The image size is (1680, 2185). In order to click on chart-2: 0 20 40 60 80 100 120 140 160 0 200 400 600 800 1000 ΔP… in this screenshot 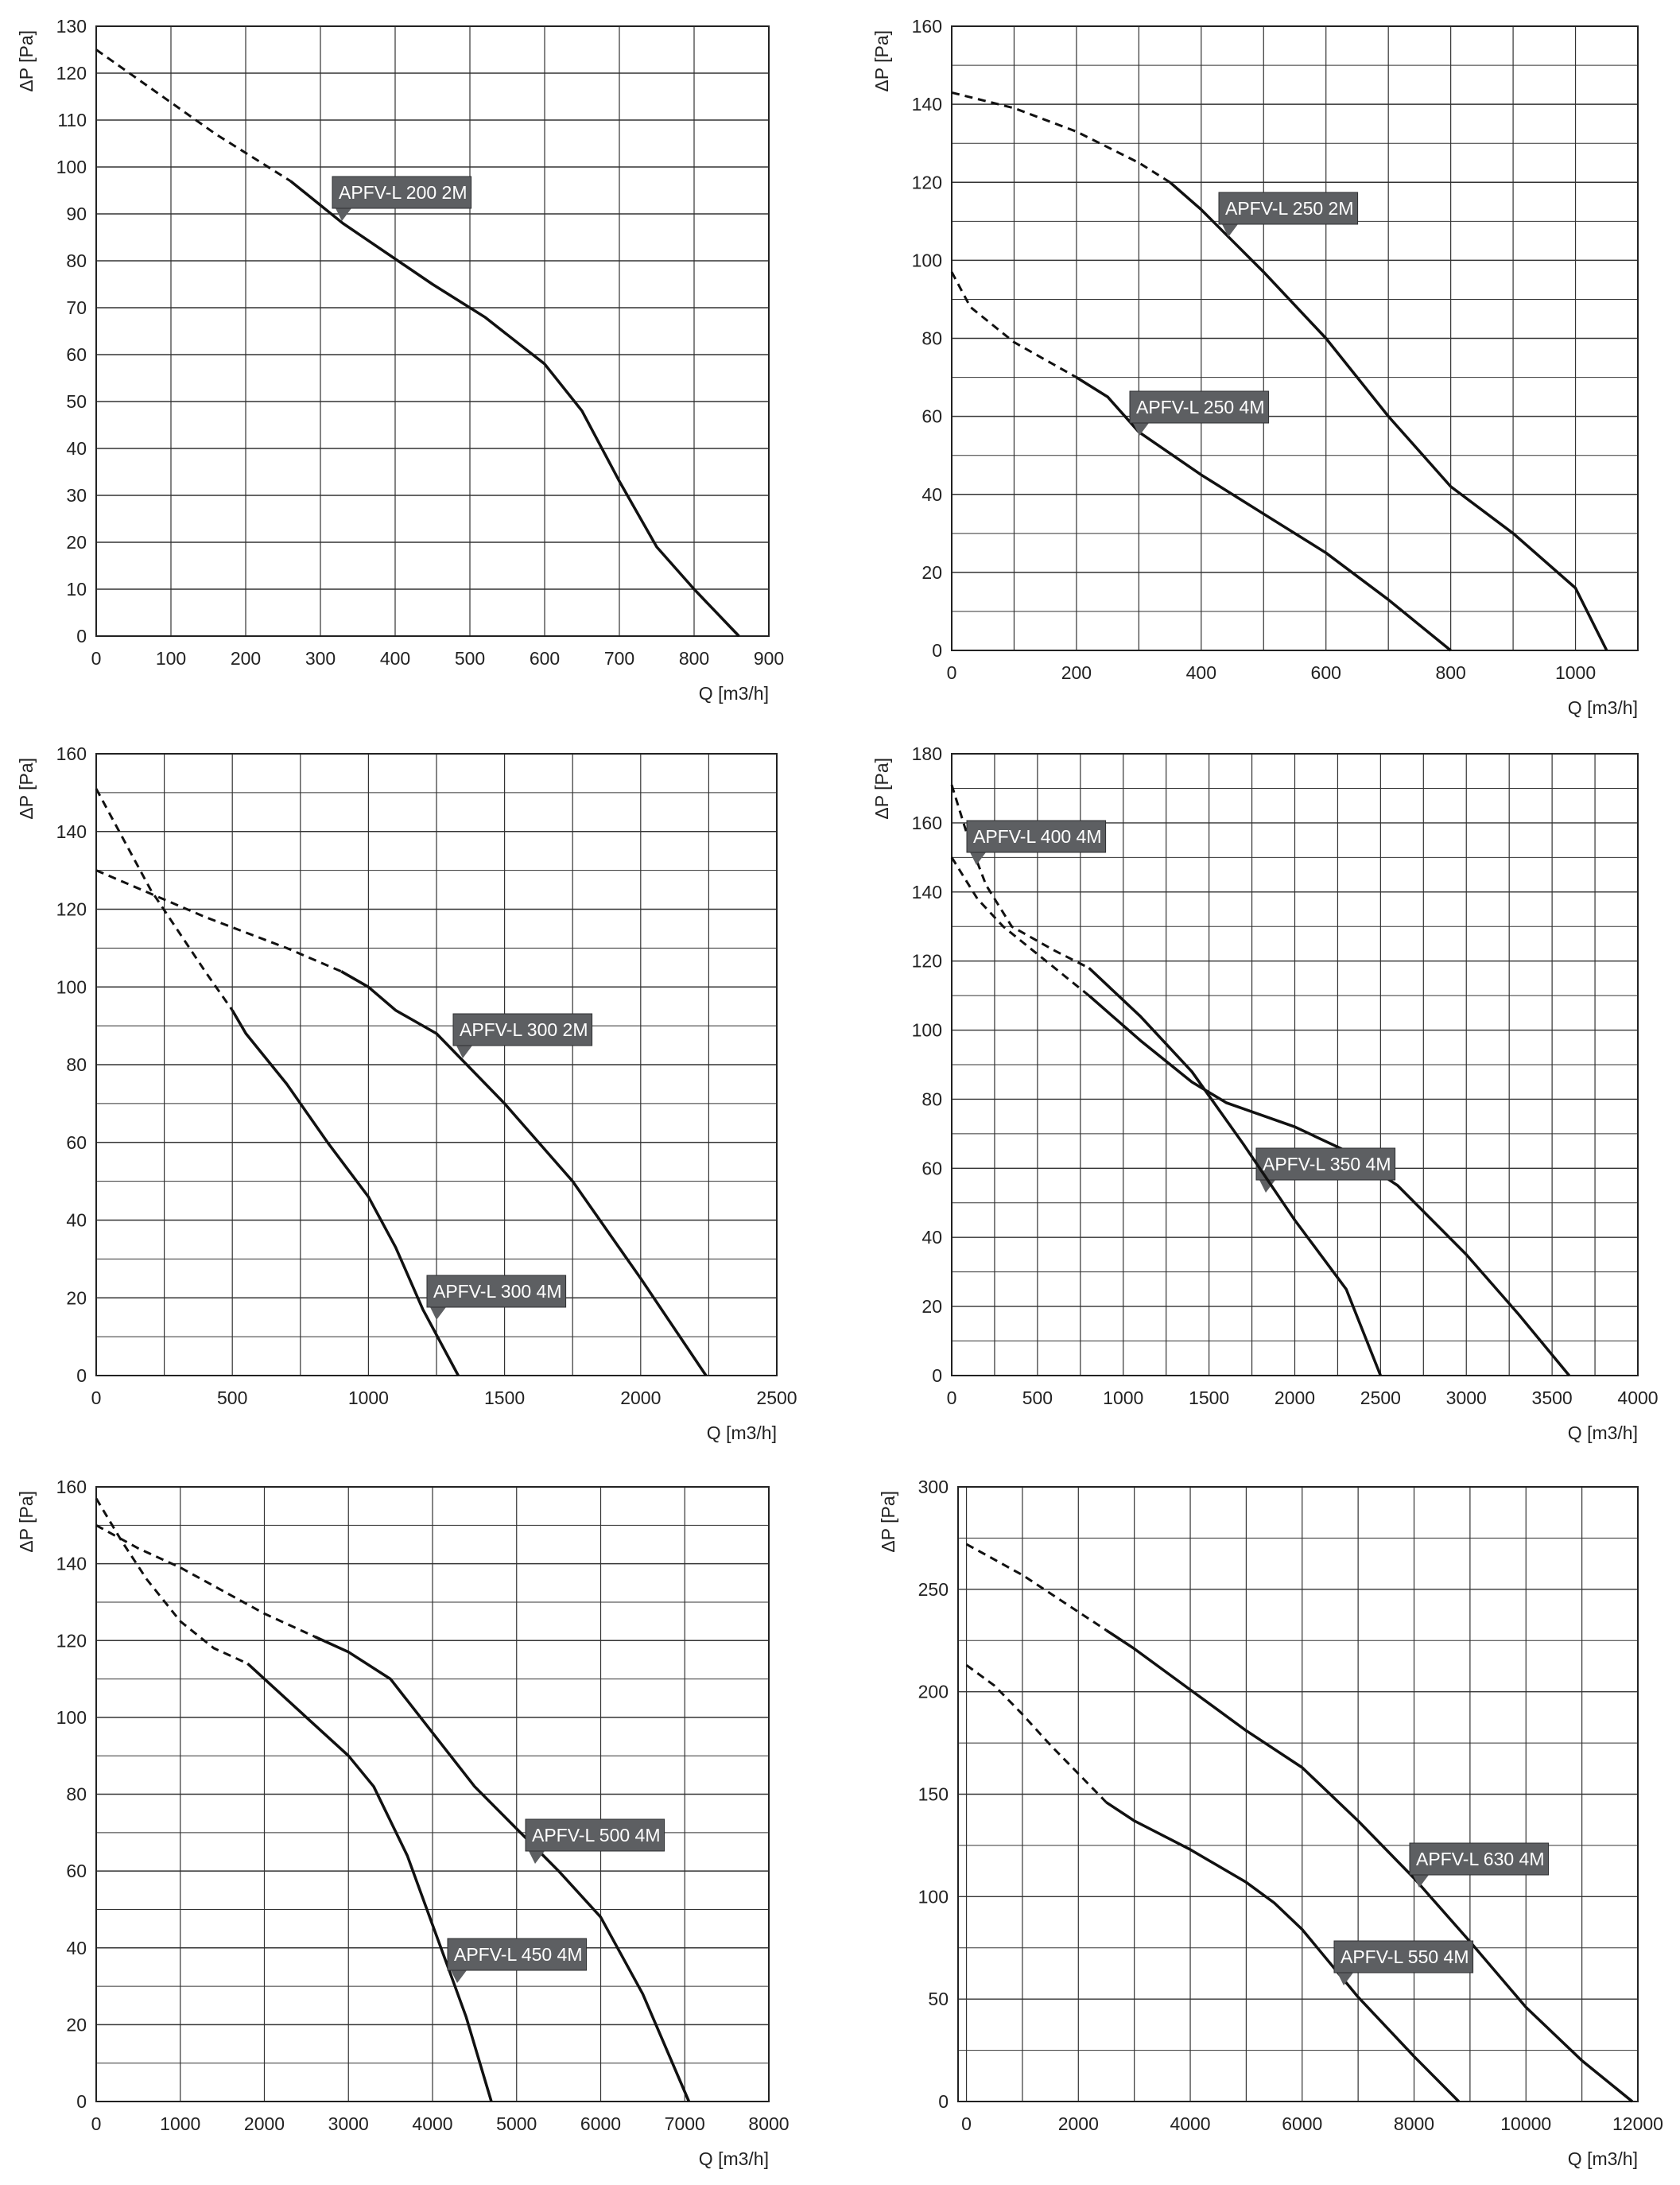, I will do `click(1255, 367)`.